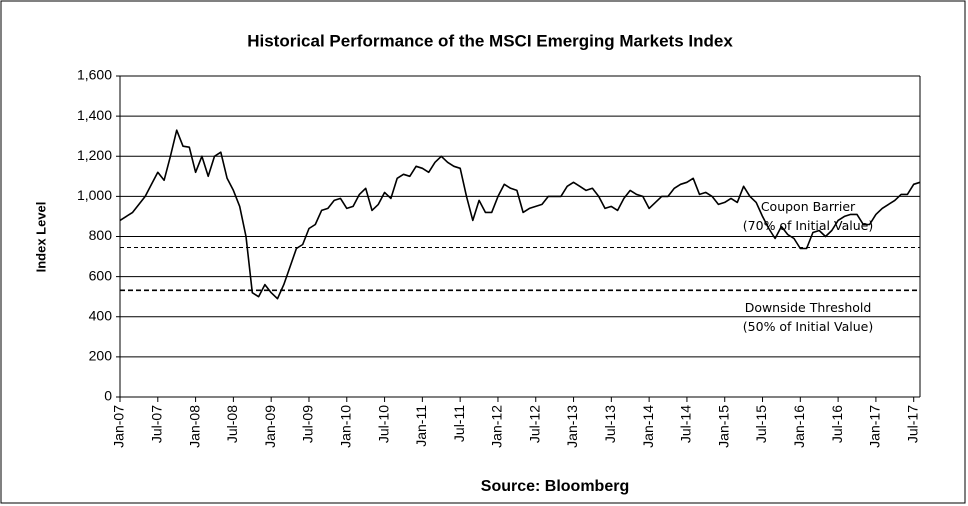  Describe the element at coordinates (101, 356) in the screenshot. I see `y-tick-label: 200` at that location.